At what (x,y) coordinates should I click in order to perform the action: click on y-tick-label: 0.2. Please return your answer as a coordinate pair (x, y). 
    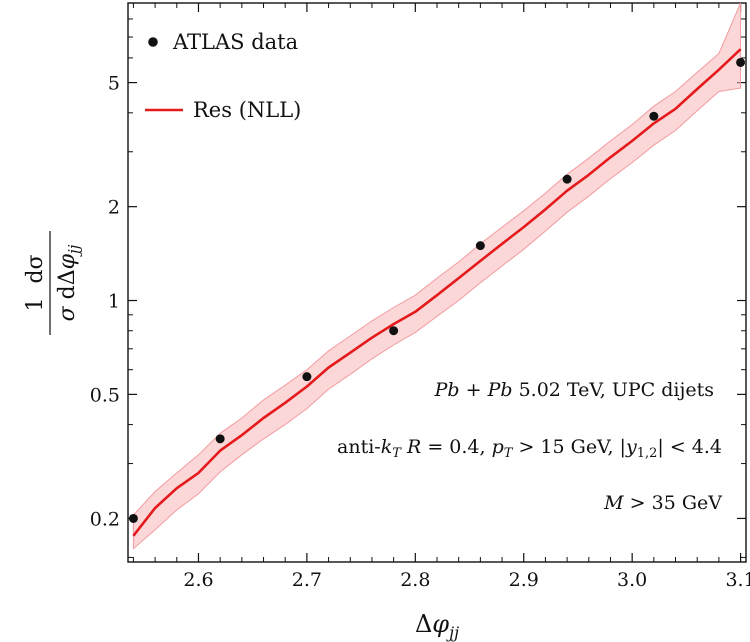
    Looking at the image, I should click on (105, 519).